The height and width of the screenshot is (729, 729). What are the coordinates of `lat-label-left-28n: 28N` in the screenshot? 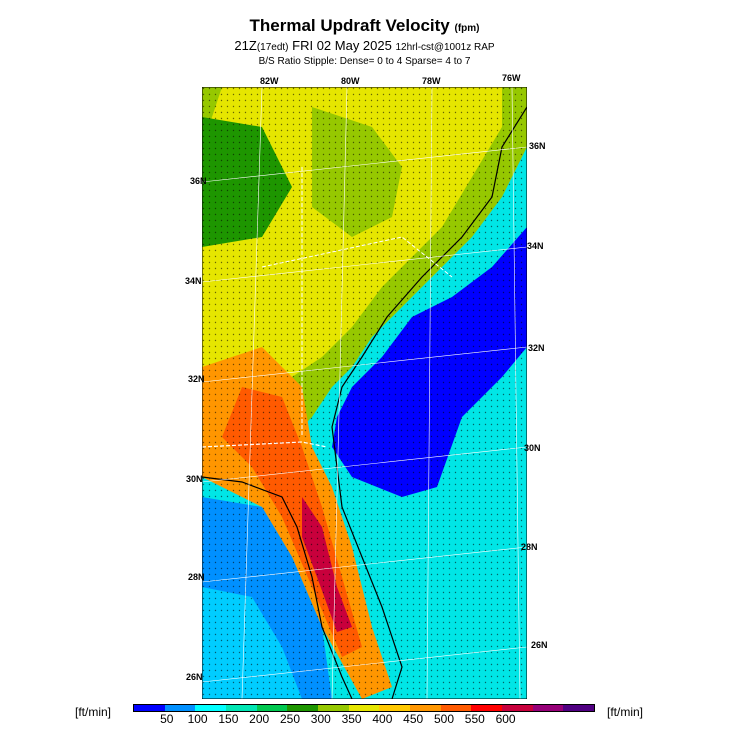 It's located at (196, 577).